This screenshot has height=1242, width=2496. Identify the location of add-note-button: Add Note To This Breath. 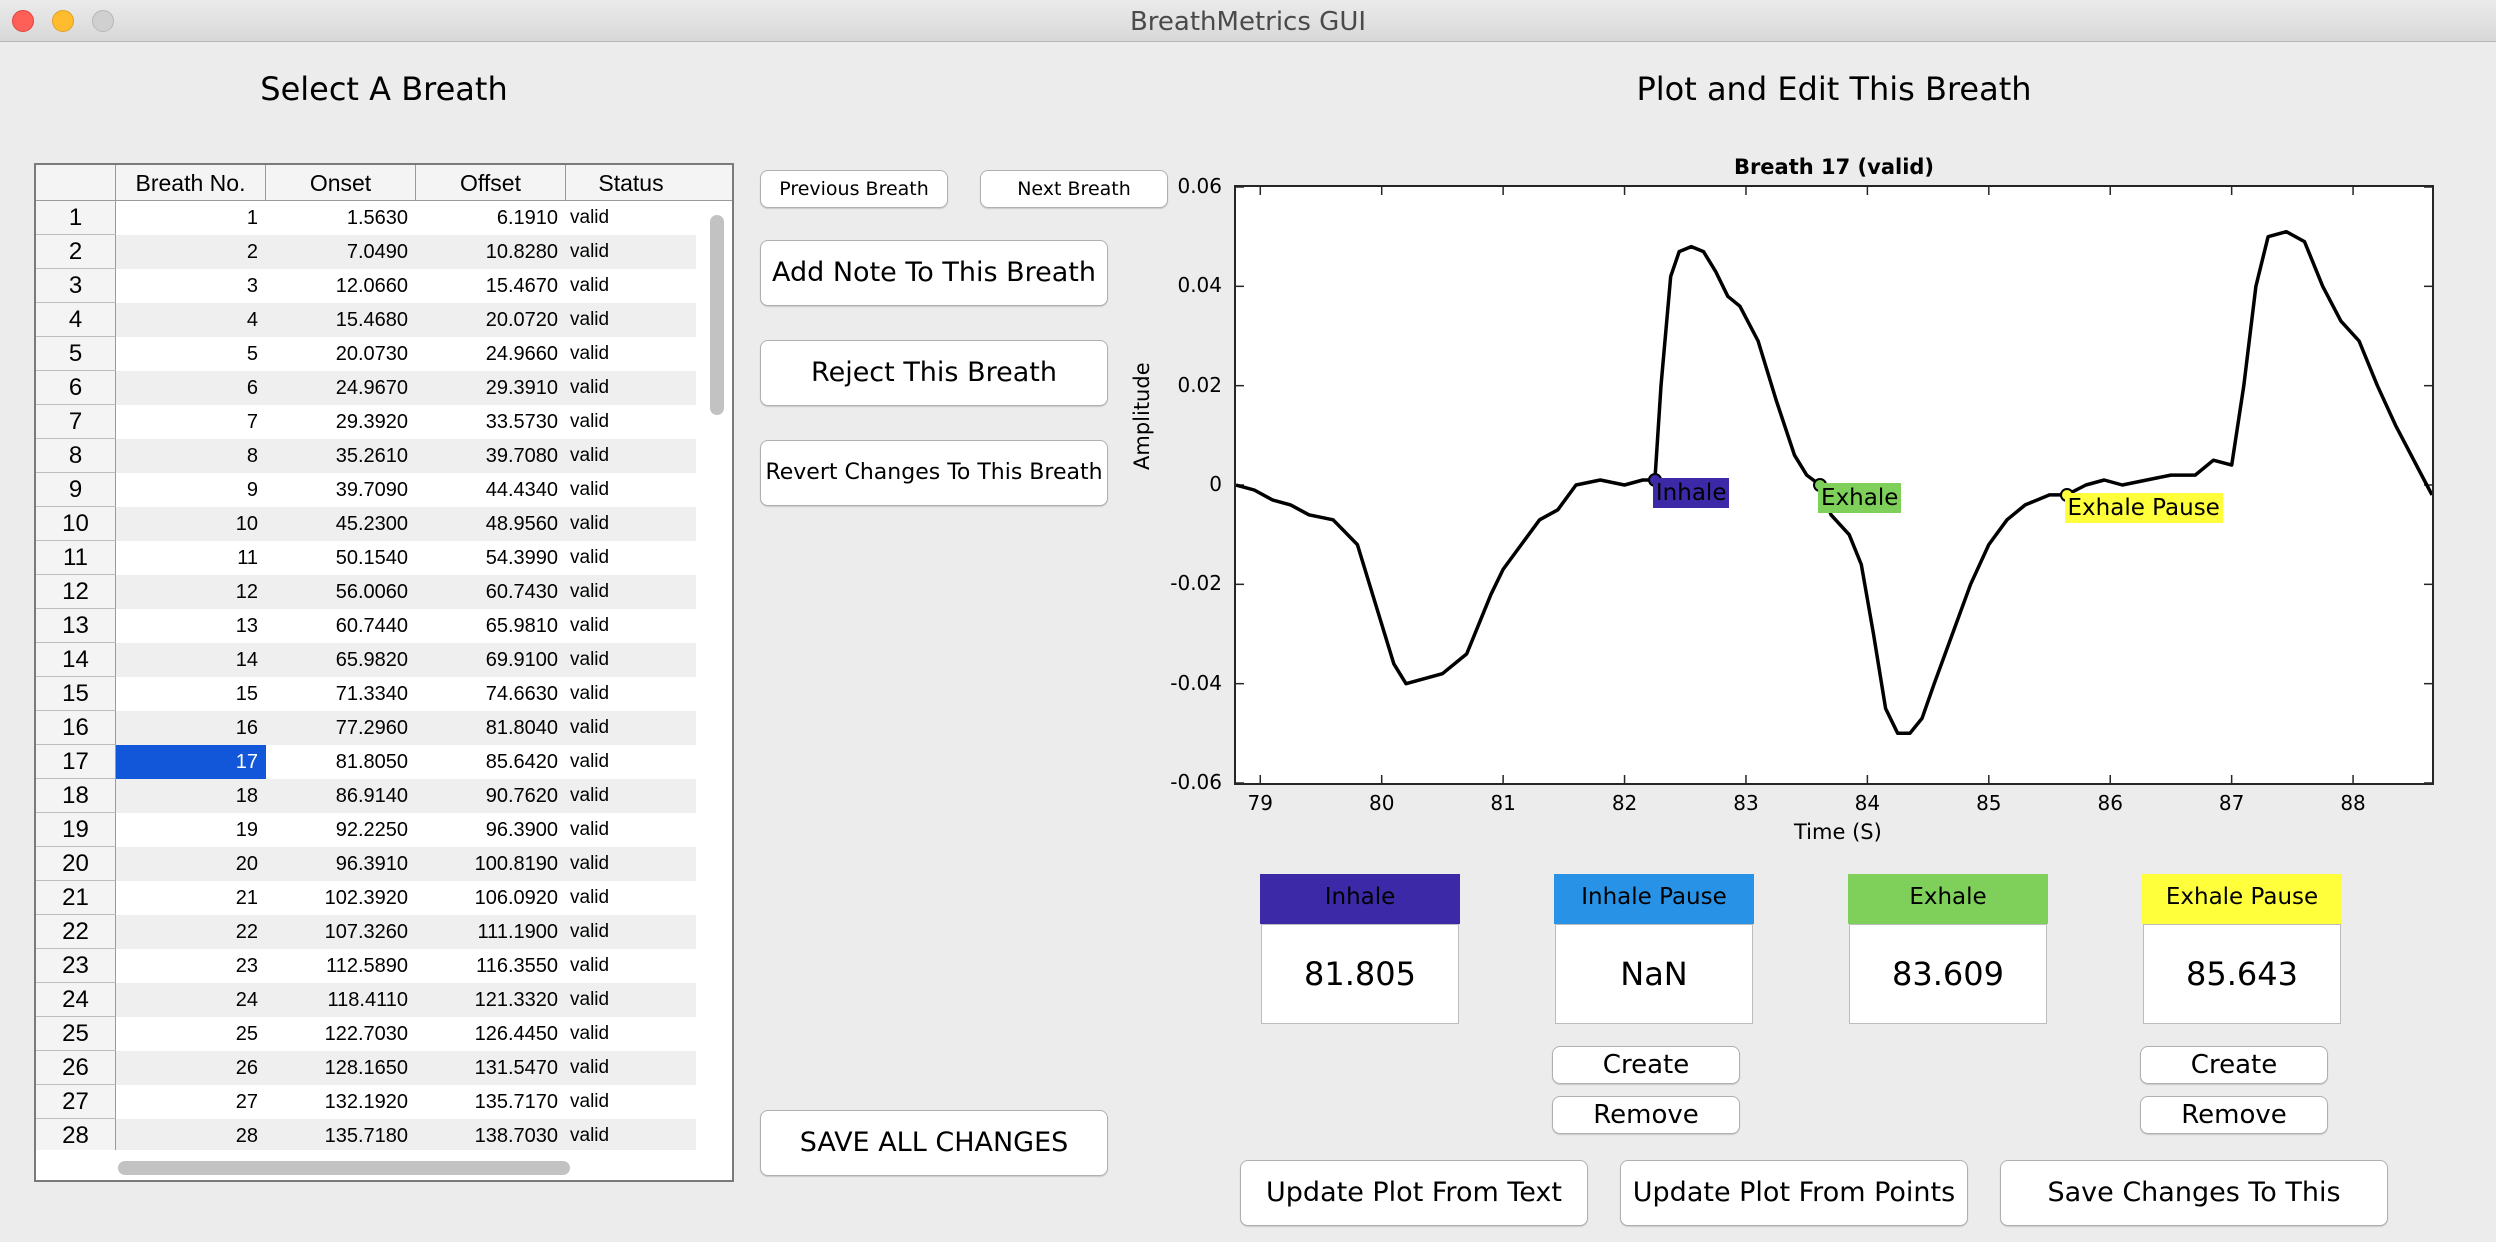
(934, 273).